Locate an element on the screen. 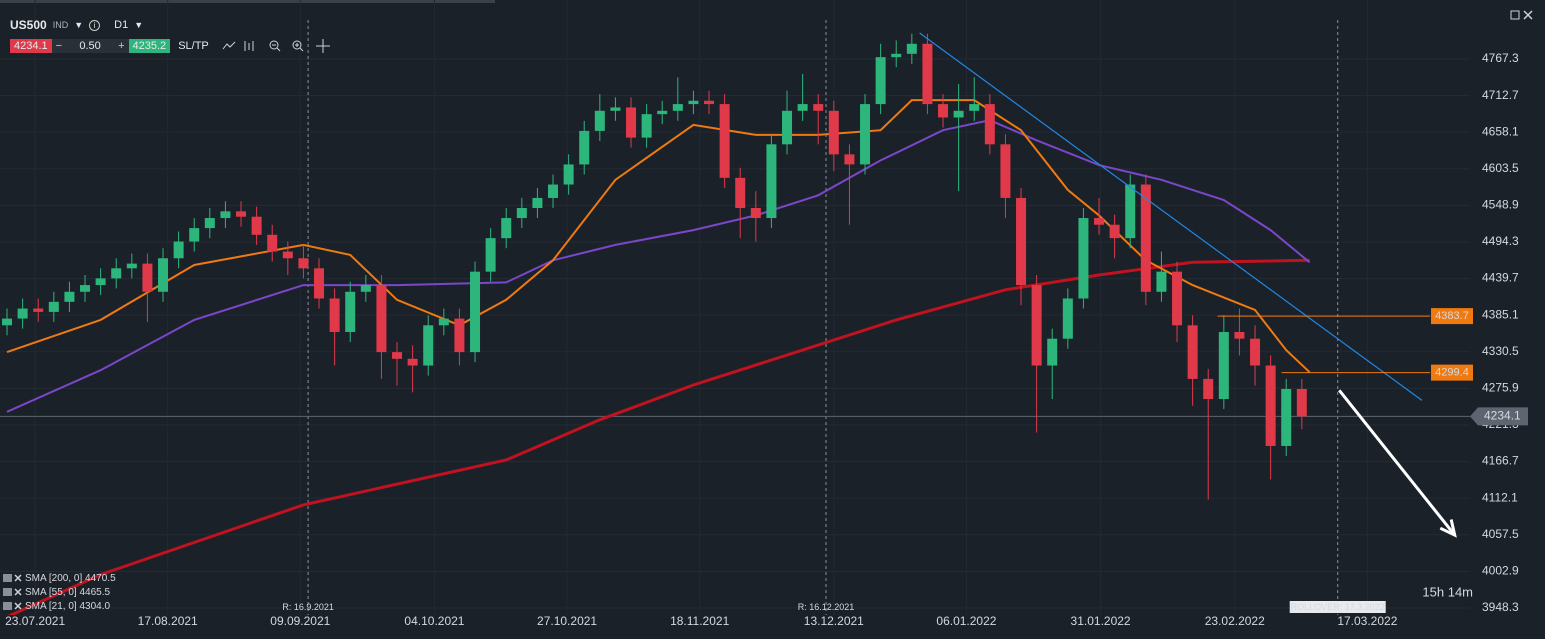 This screenshot has height=639, width=1545. arrow-head is located at coordinates (1448, 528).